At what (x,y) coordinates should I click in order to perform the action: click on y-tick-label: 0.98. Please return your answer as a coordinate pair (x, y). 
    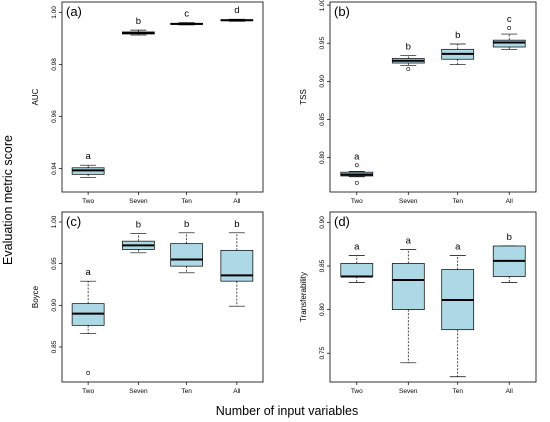
    Looking at the image, I should click on (54, 64).